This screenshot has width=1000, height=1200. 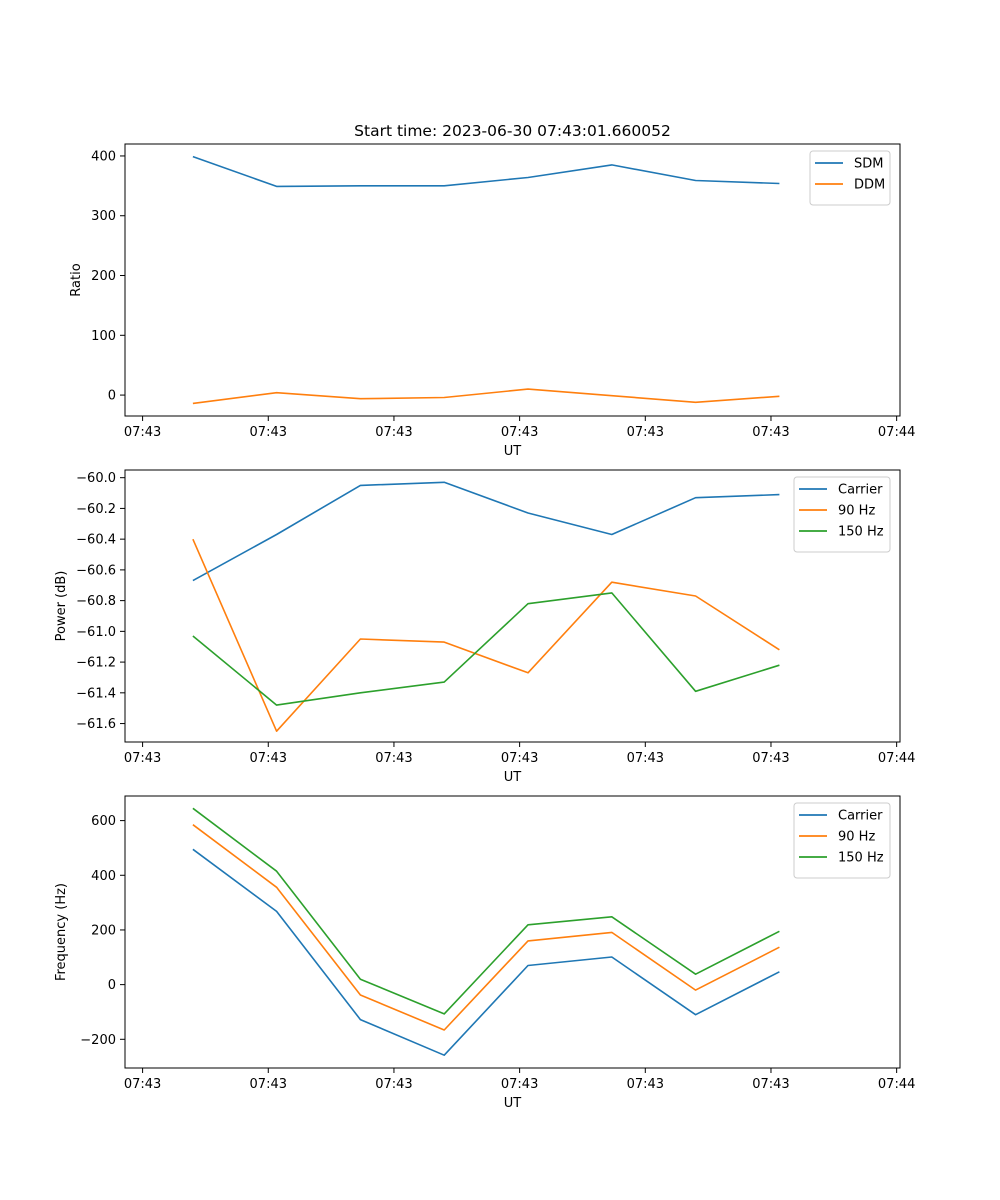 I want to click on chart-2-legend-label-150-hz: 150 Hz, so click(x=861, y=532).